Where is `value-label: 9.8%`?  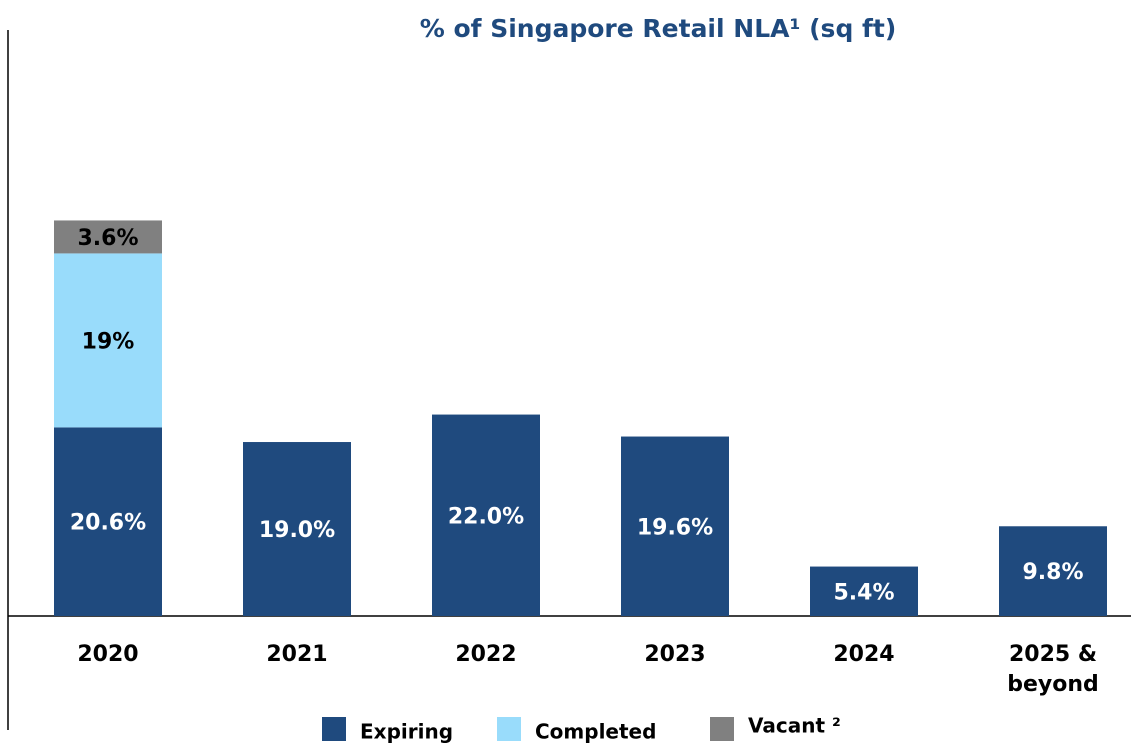
value-label: 9.8% is located at coordinates (1052, 572).